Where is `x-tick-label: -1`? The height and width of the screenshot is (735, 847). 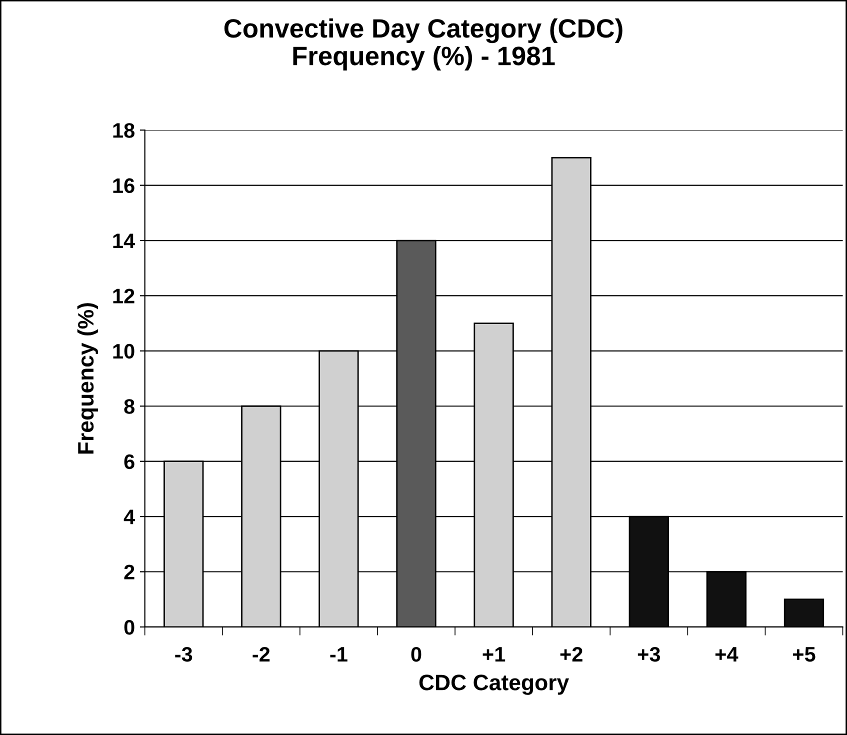 x-tick-label: -1 is located at coordinates (339, 654).